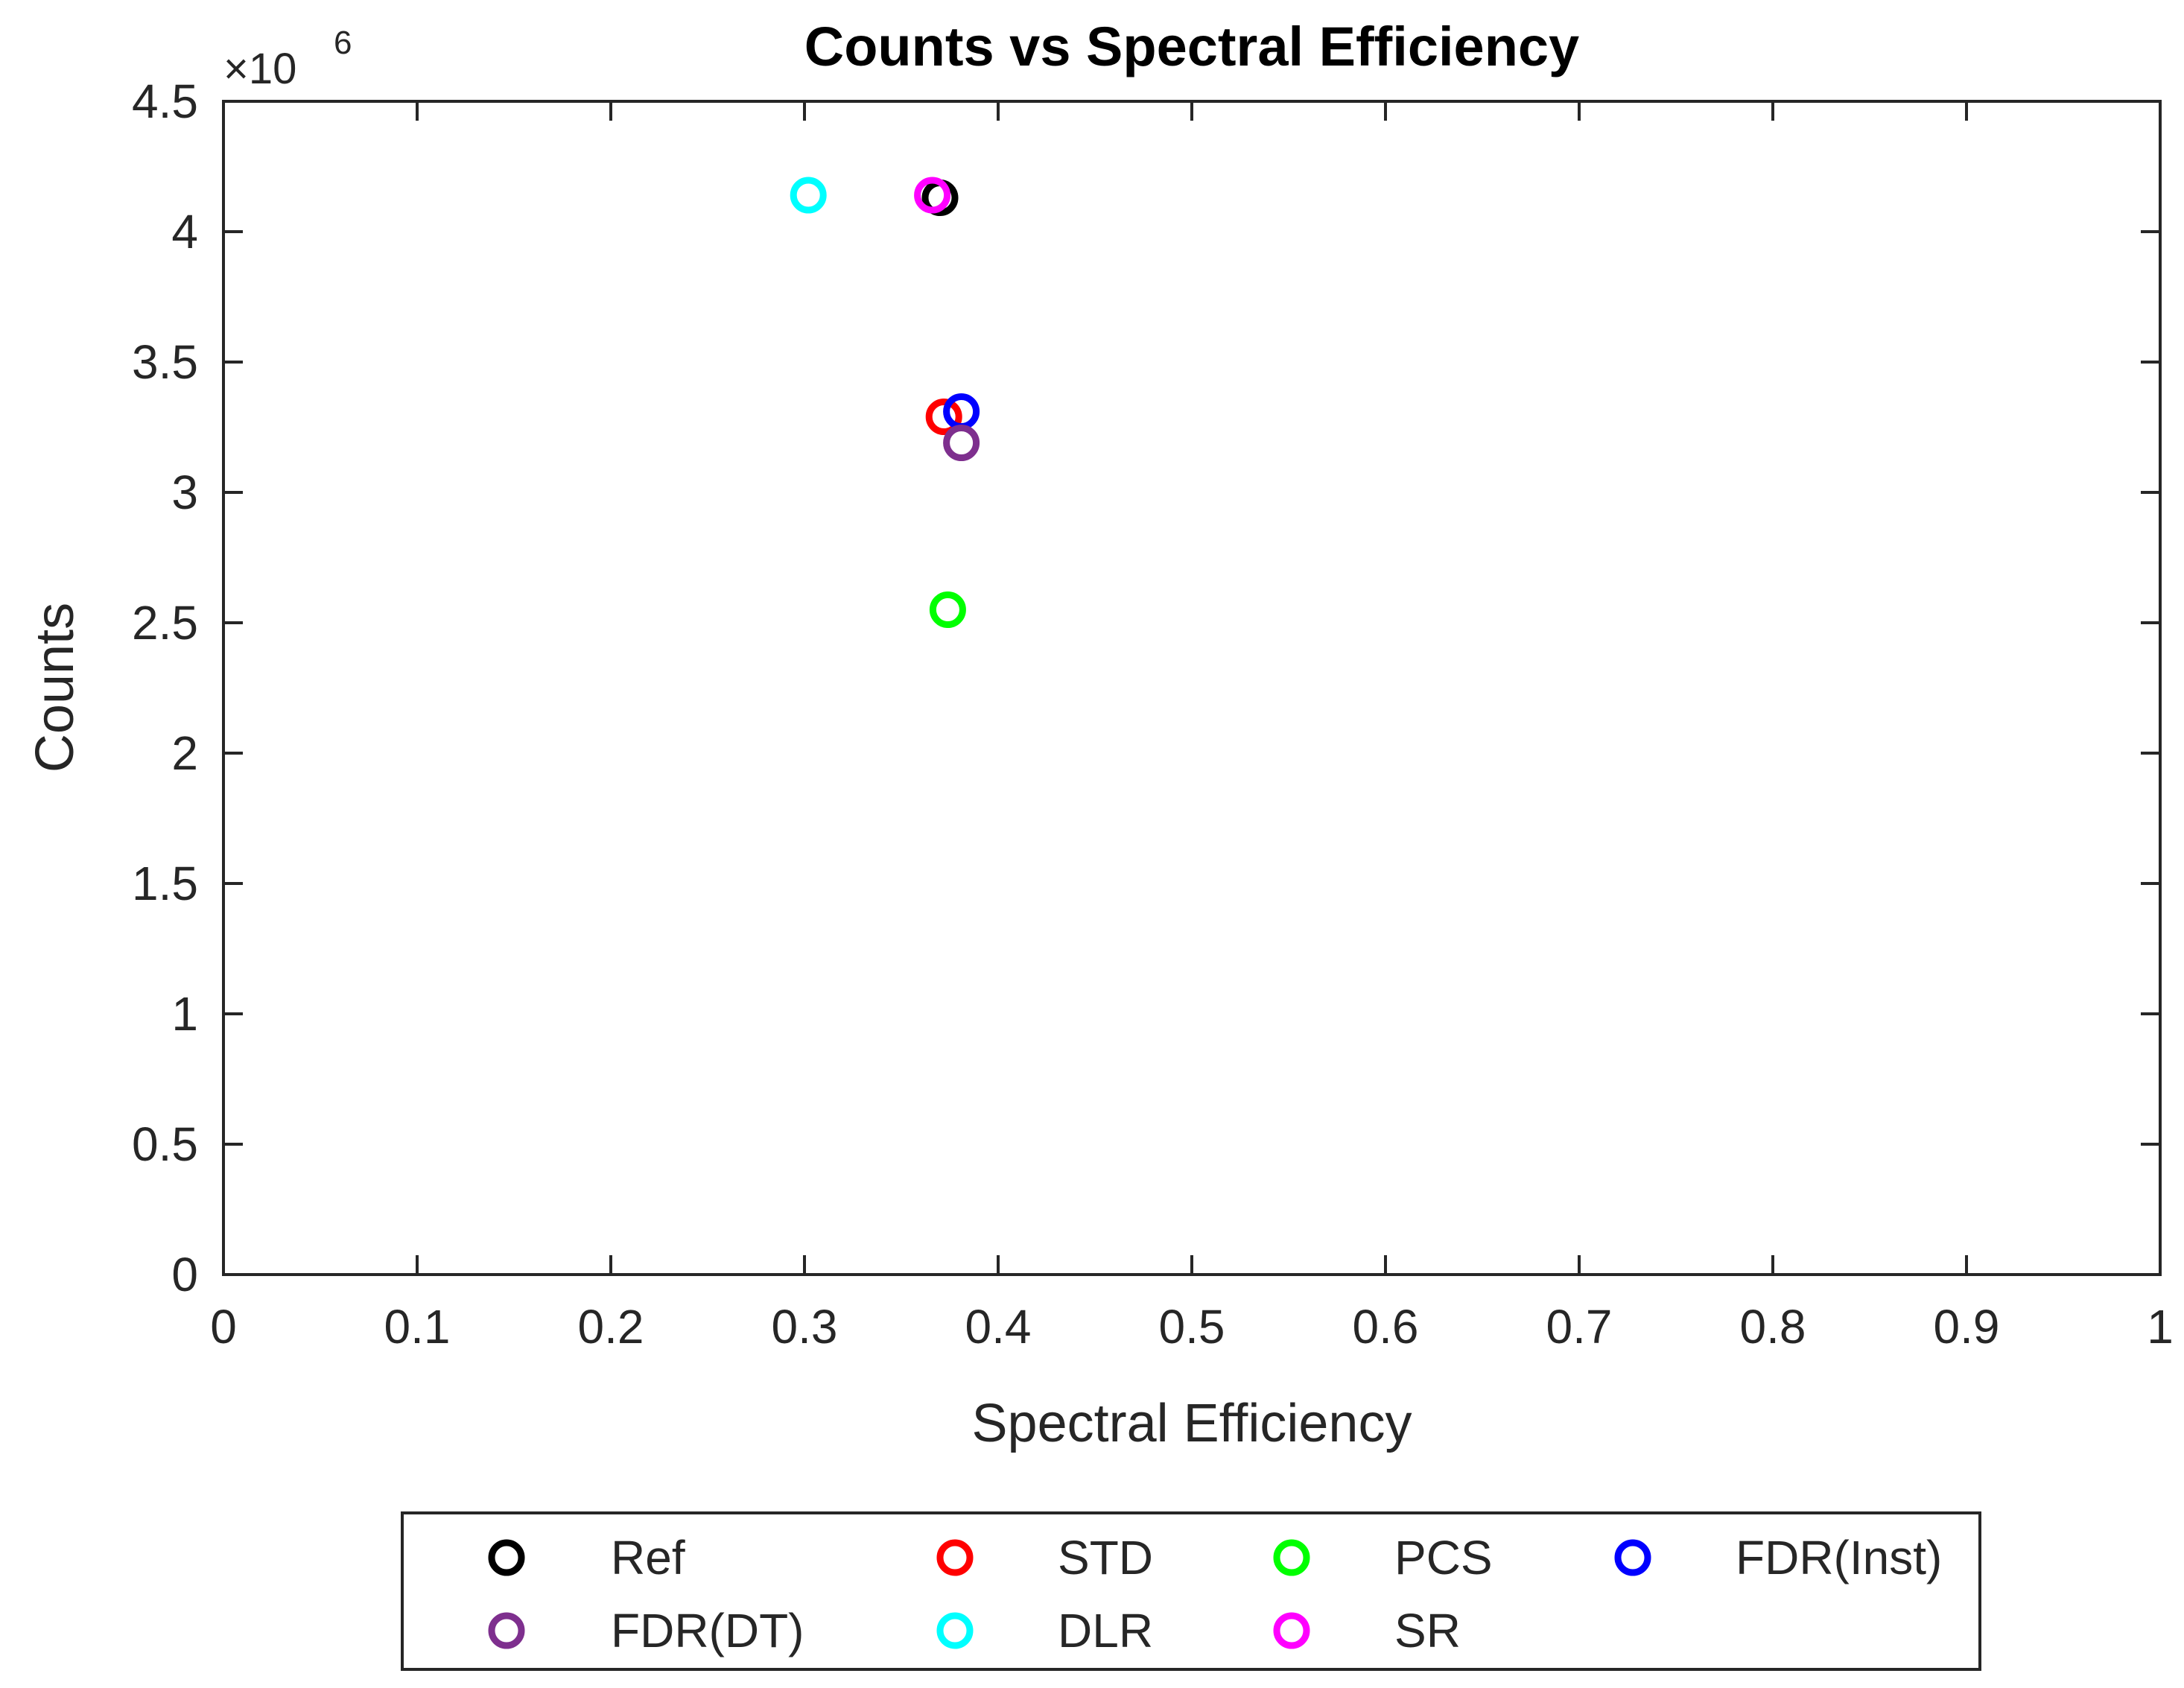 The image size is (2184, 1688). Describe the element at coordinates (947, 609) in the screenshot. I see `point-pcs` at that location.